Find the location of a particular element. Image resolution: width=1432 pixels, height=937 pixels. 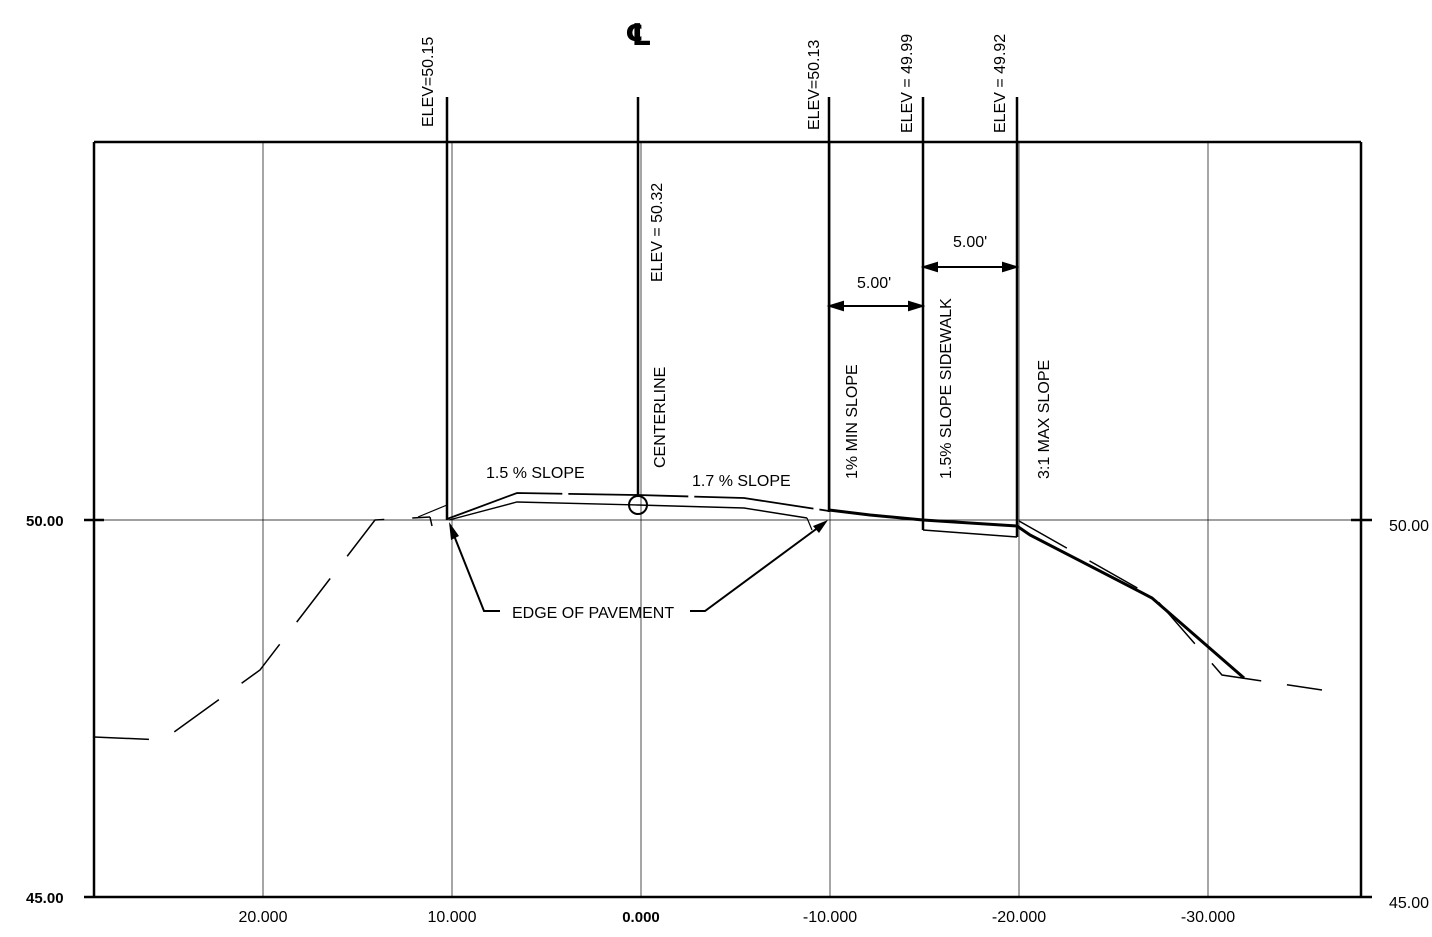

grading-line-to-sidewalk is located at coordinates (876, 515).